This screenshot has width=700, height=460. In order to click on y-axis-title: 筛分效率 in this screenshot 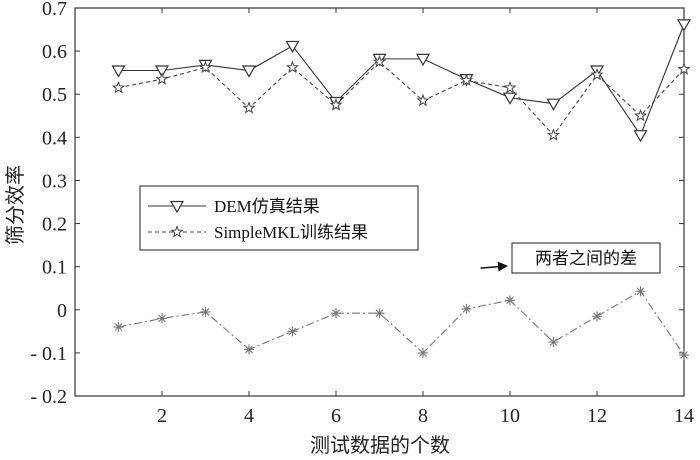, I will do `click(15, 205)`.